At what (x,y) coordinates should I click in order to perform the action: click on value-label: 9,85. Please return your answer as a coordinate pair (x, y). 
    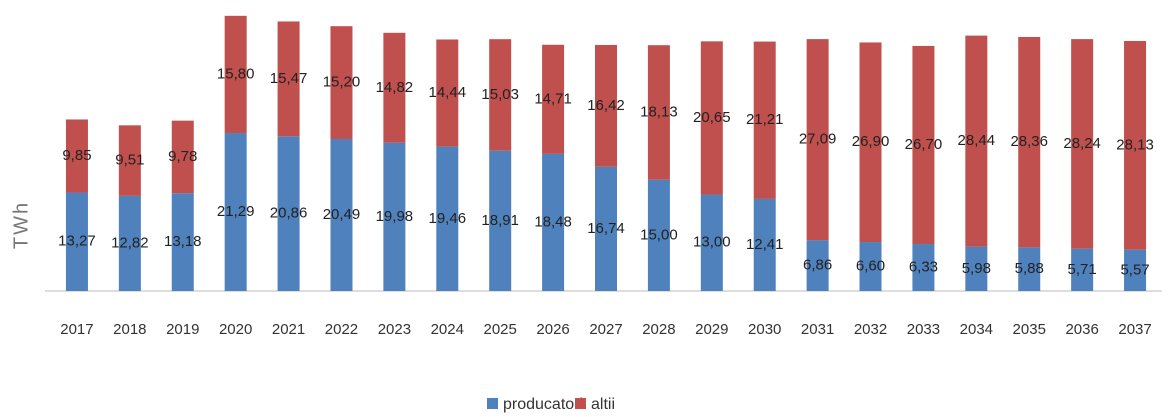
    Looking at the image, I should click on (76, 155).